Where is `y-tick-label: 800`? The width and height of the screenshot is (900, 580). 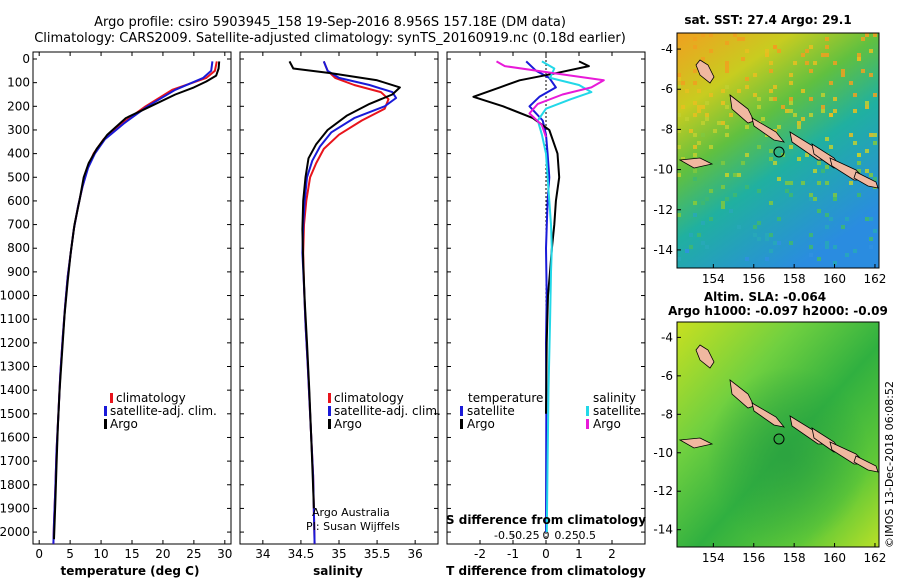 y-tick-label: 800 is located at coordinates (18, 248).